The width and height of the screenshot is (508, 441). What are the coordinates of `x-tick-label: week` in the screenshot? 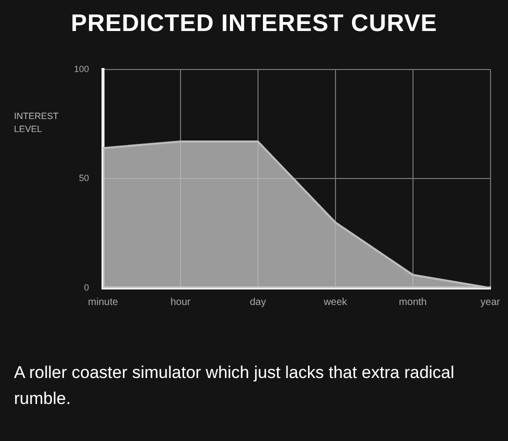 It's located at (335, 302).